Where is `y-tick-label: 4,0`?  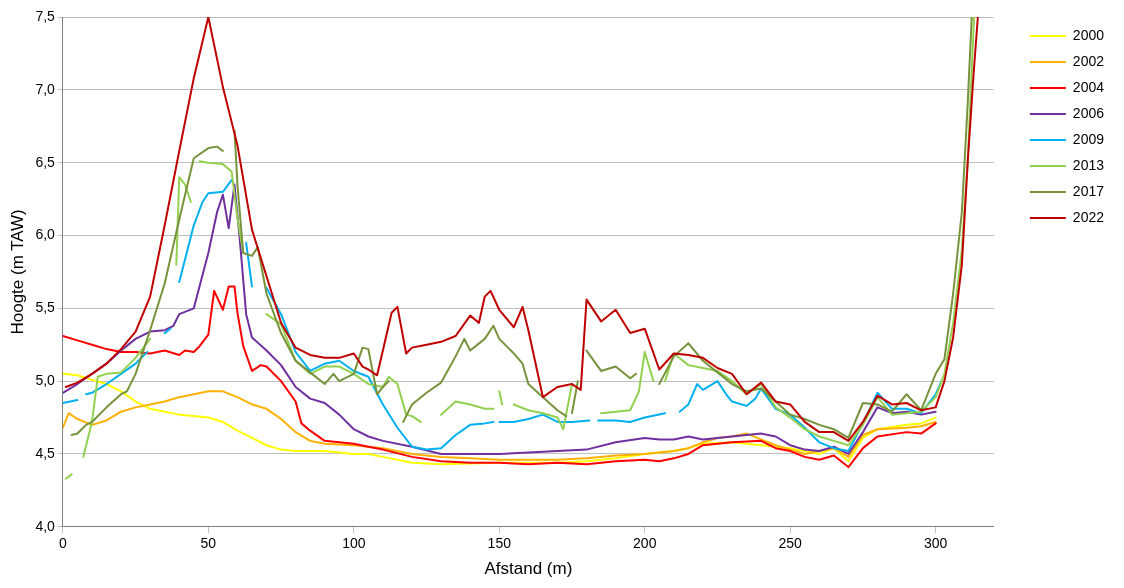 y-tick-label: 4,0 is located at coordinates (45, 525).